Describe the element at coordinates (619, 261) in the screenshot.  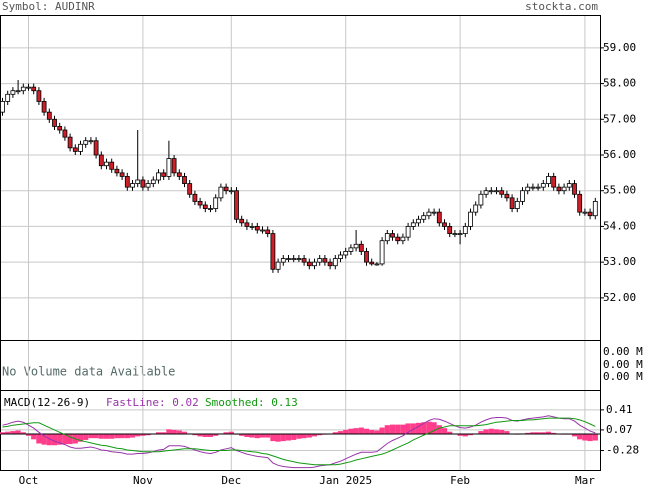
I see `y-tick-label: 53.00` at that location.